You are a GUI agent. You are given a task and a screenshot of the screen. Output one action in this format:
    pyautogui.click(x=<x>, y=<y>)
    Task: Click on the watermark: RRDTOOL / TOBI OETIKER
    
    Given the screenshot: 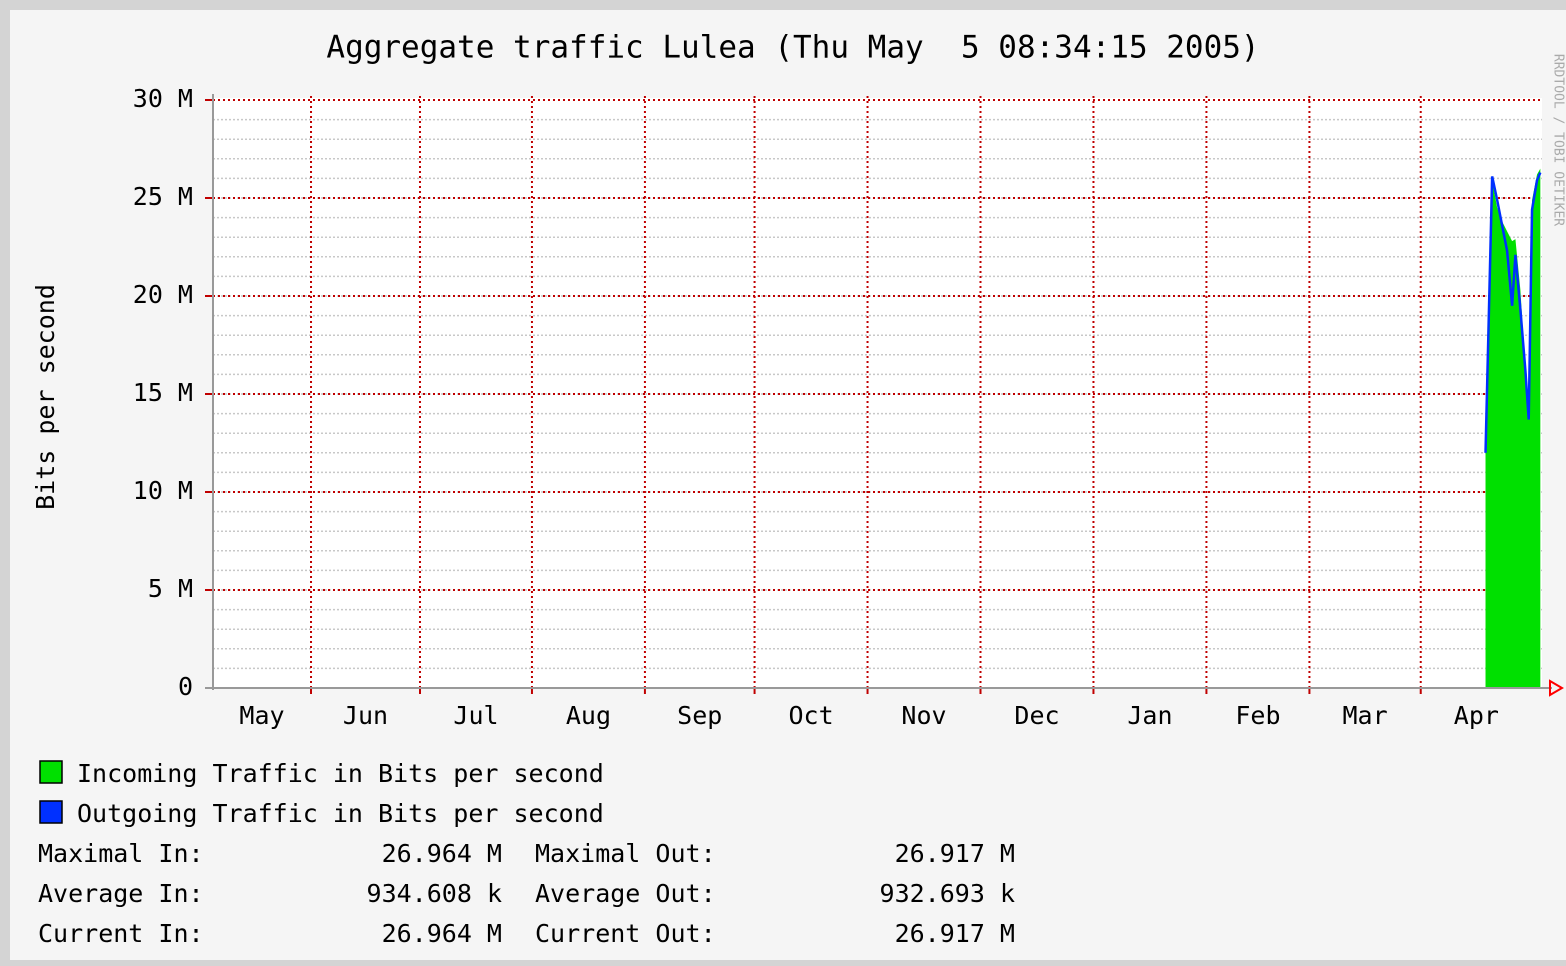 What is the action you would take?
    pyautogui.click(x=1558, y=140)
    